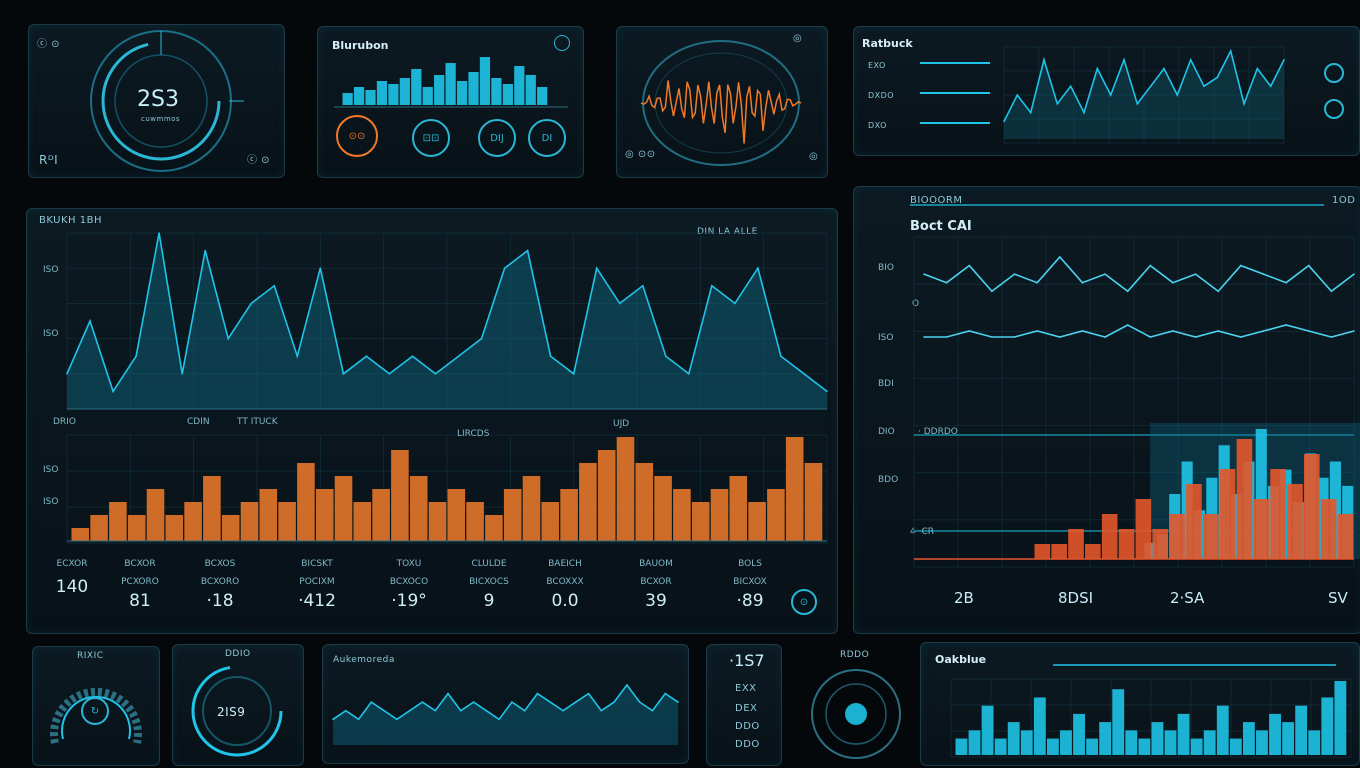 This screenshot has width=1360, height=768. Describe the element at coordinates (565, 585) in the screenshot. I see `readout-7: BAEICH BCOXXX 0.0` at that location.